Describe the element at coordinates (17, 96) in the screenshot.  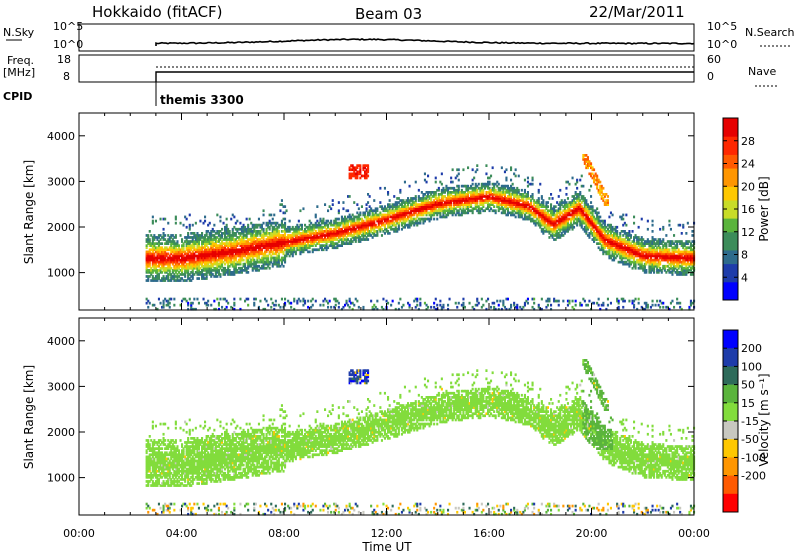
I see `cpid-label: CPID` at that location.